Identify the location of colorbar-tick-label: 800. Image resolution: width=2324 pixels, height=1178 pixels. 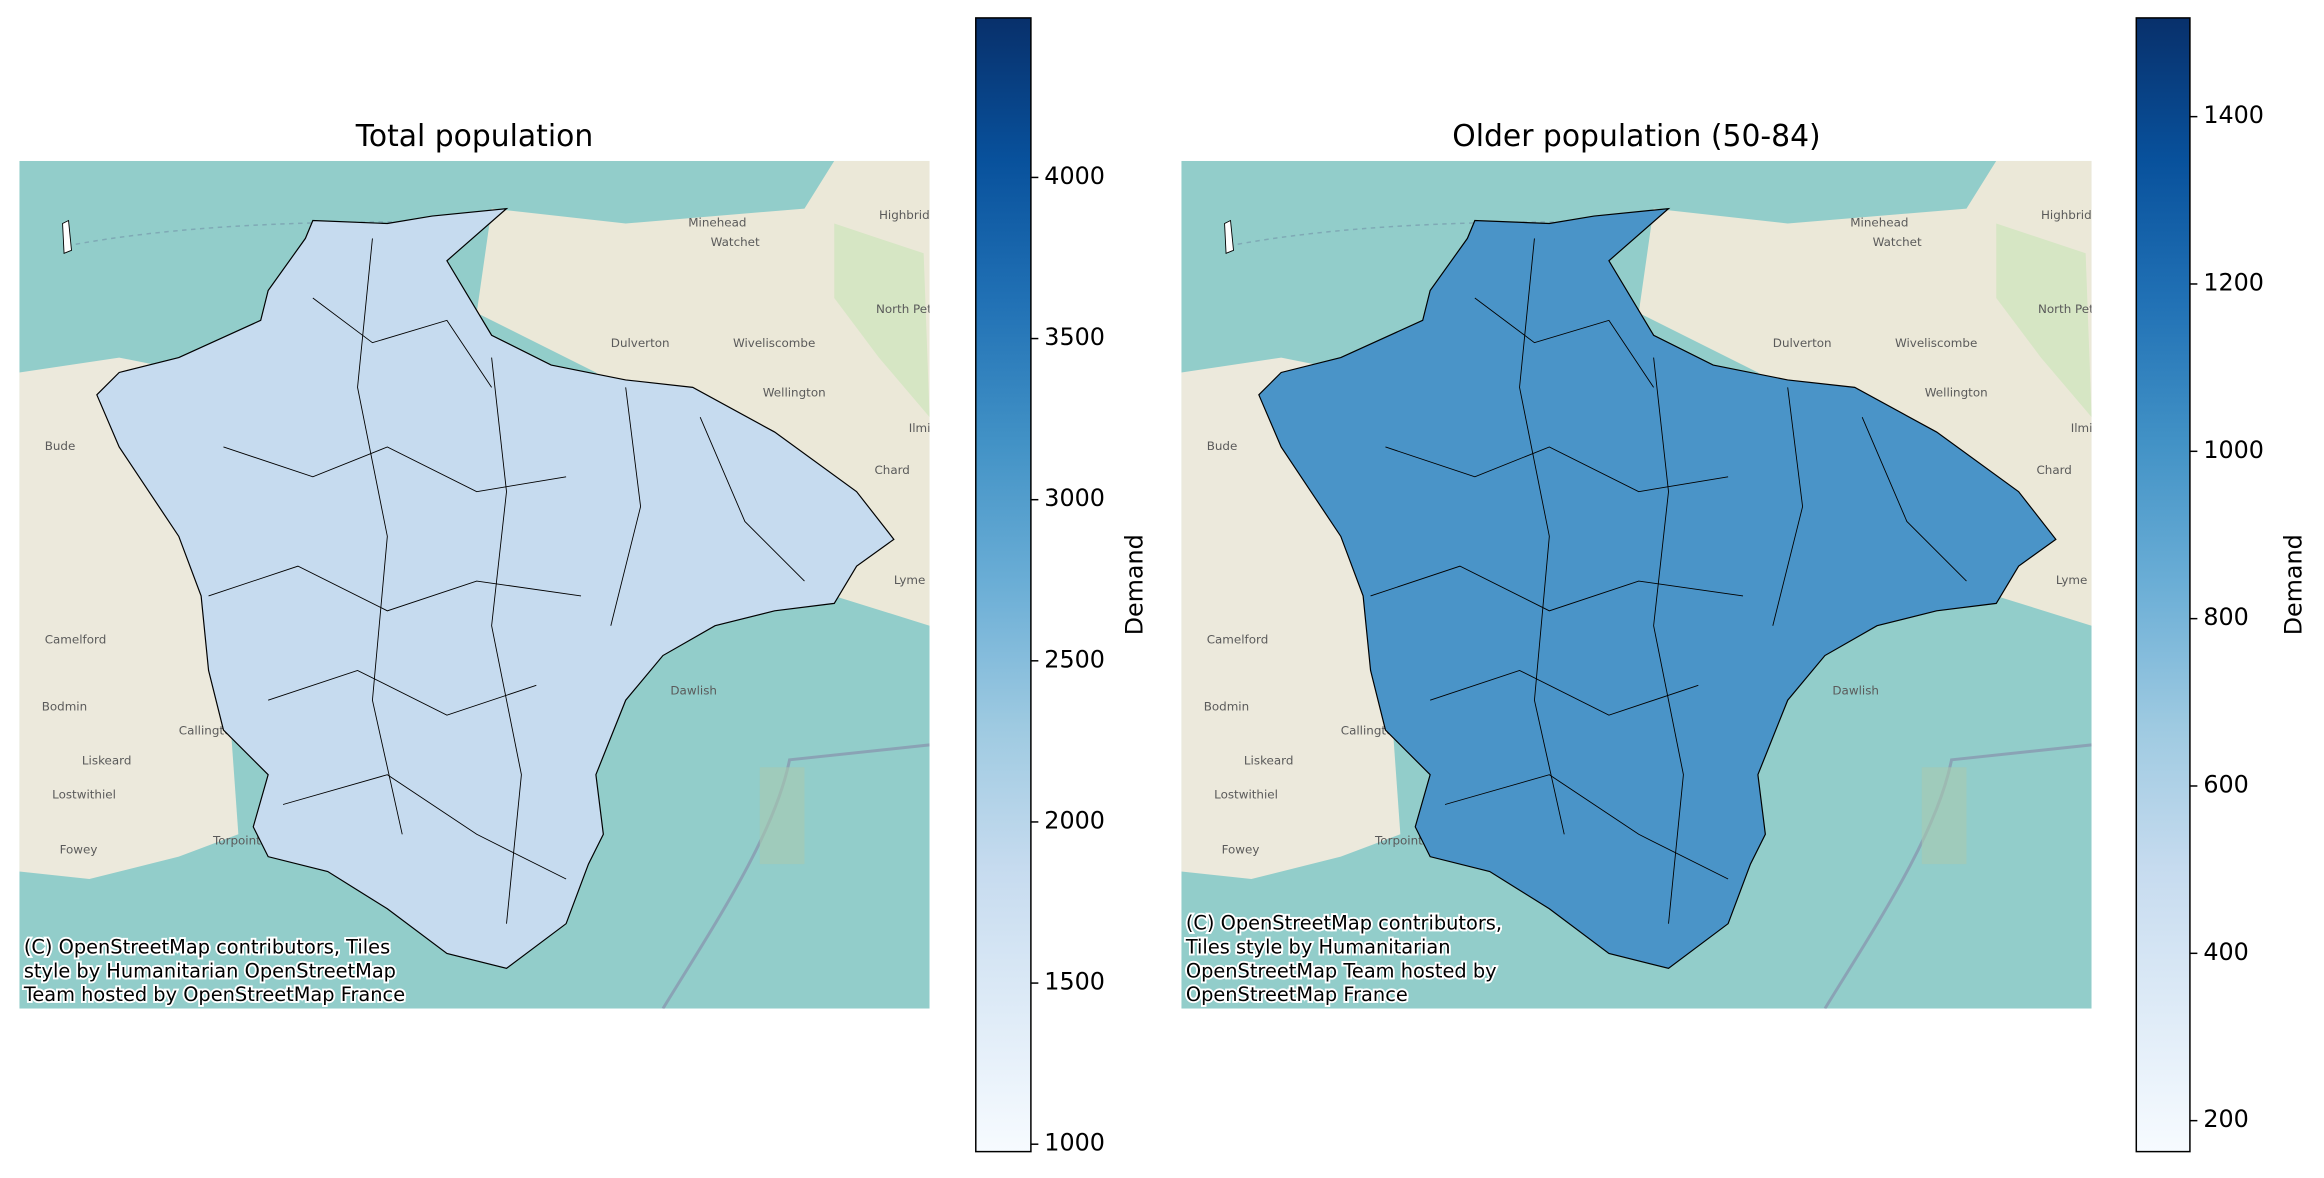
(2225, 617).